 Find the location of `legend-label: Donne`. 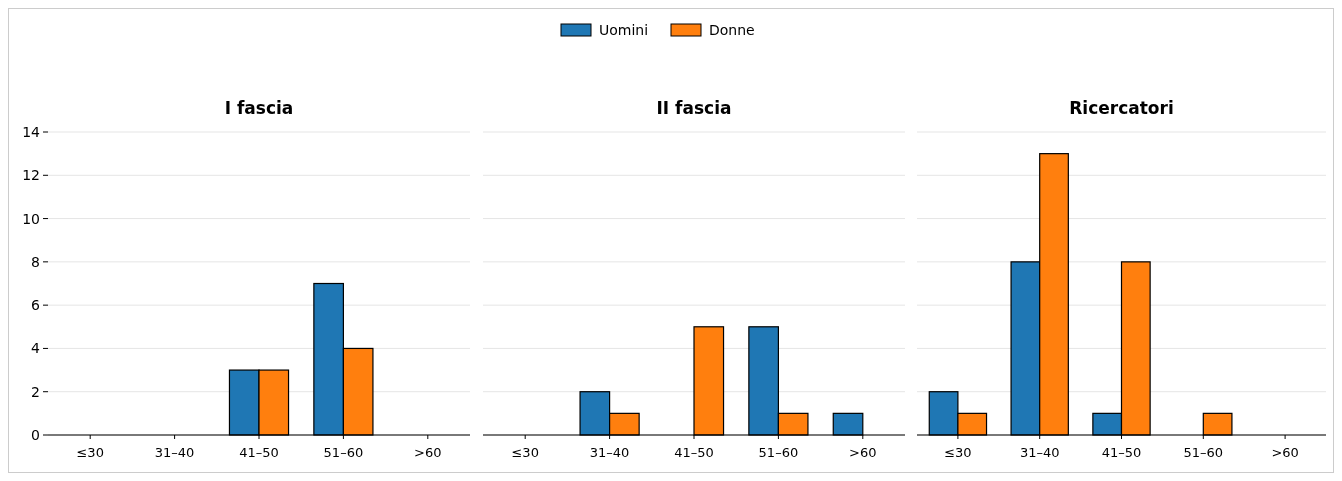

legend-label: Donne is located at coordinates (732, 30).